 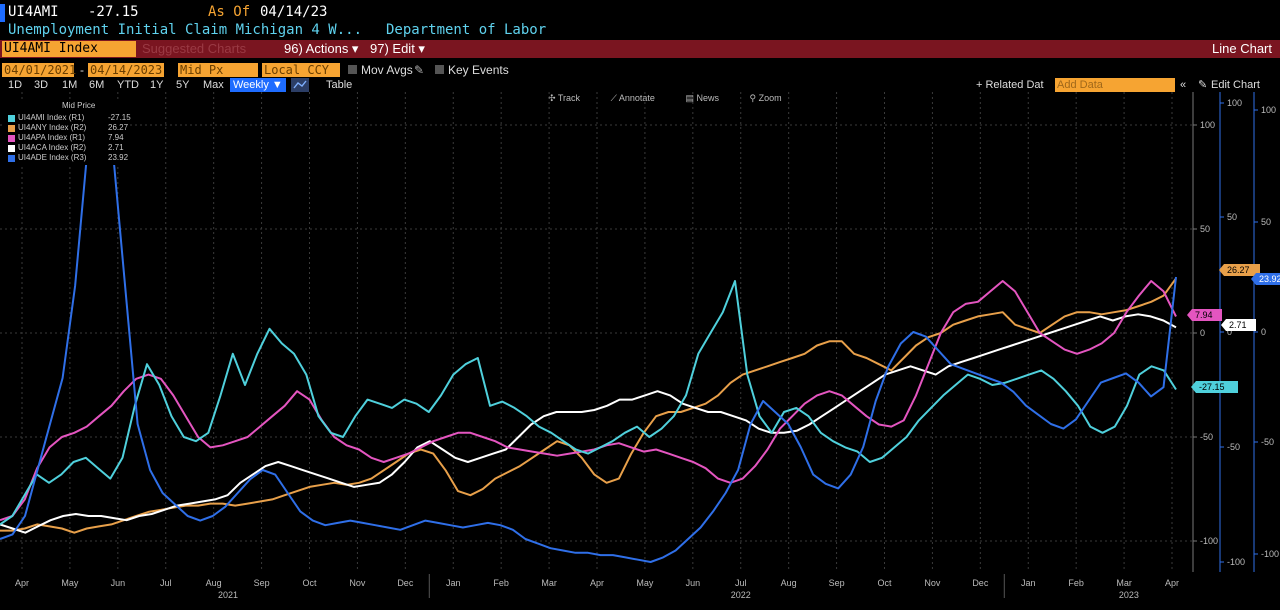 I want to click on axis-r3-label: 0, so click(x=1263, y=332).